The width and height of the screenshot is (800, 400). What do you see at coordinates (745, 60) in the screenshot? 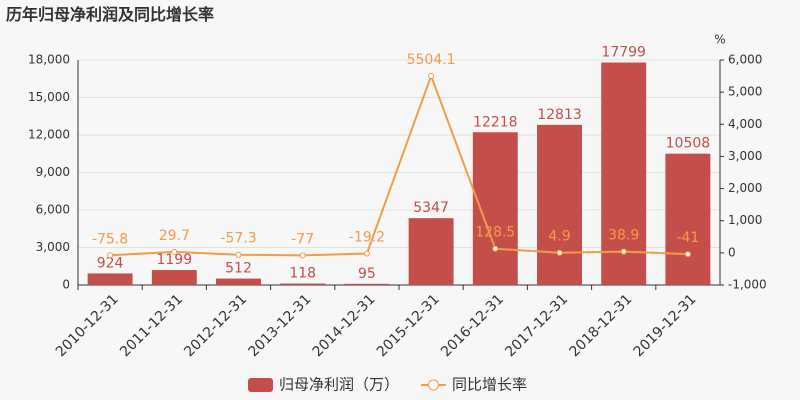
I see `y2-tick-label: 6,000` at bounding box center [745, 60].